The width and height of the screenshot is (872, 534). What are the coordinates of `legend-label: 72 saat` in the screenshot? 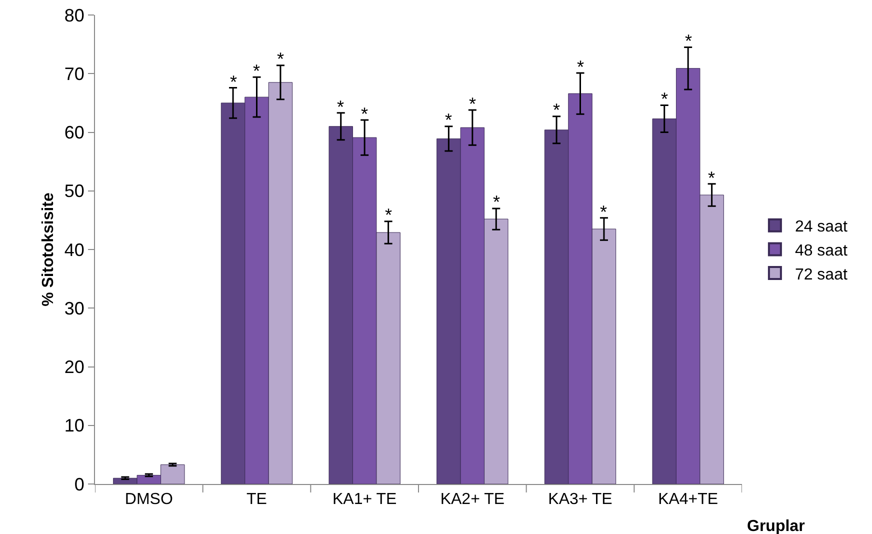 It's located at (821, 275).